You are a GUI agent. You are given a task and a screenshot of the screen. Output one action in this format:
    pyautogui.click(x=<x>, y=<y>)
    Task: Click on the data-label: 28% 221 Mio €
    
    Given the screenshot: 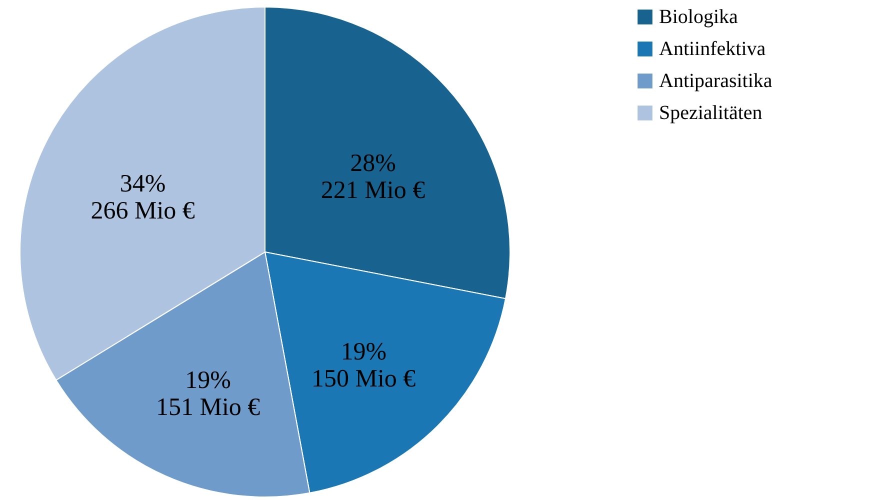 What is the action you would take?
    pyautogui.click(x=373, y=177)
    